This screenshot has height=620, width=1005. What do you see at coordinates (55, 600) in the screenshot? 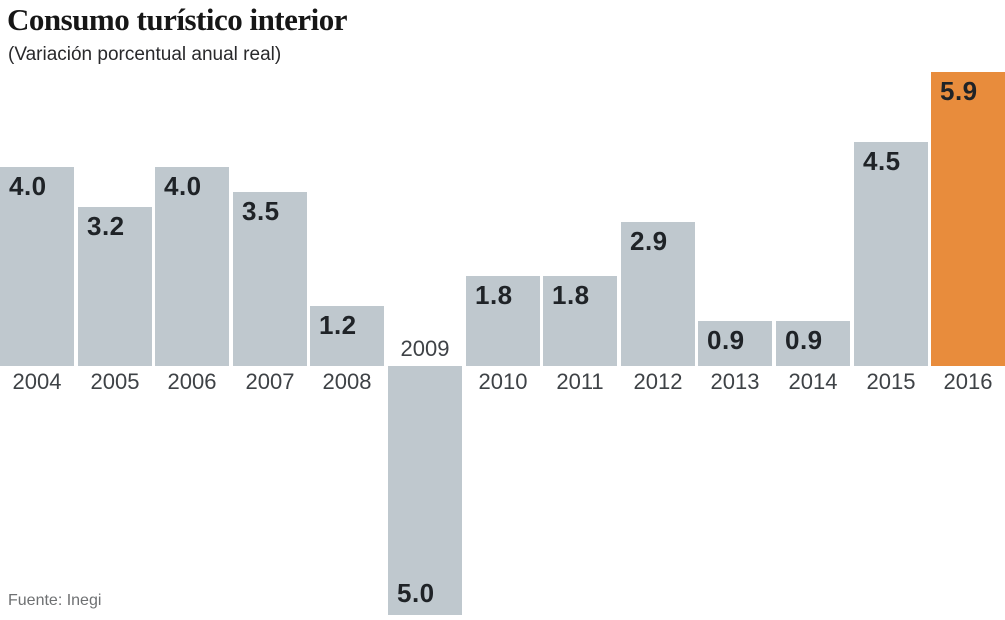
I see `source-note: Fuente: Inegi` at bounding box center [55, 600].